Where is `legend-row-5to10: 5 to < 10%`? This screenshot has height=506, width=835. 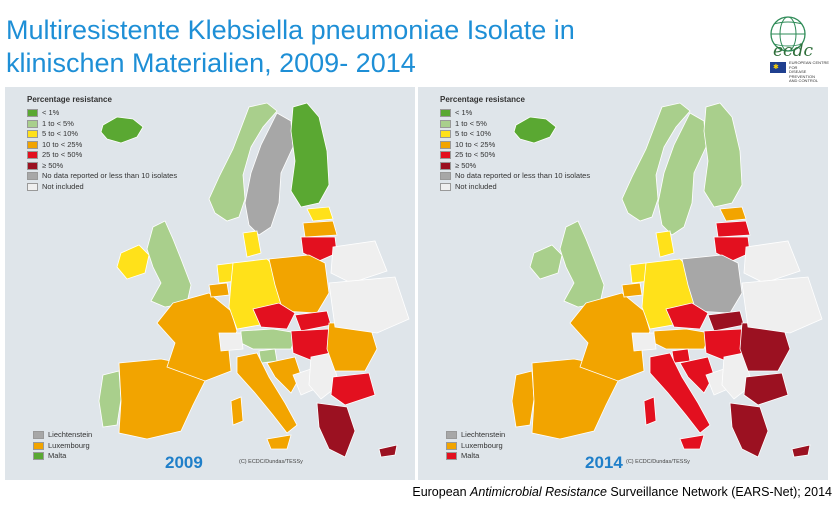
legend-row-5to10: 5 to < 10% is located at coordinates (515, 134).